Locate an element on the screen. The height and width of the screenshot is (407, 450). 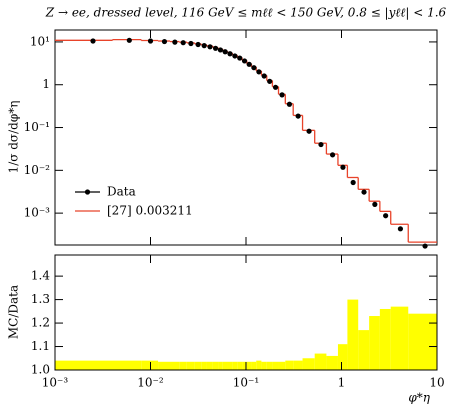
x-tick-label: 10⁻³ is located at coordinates (55, 383).